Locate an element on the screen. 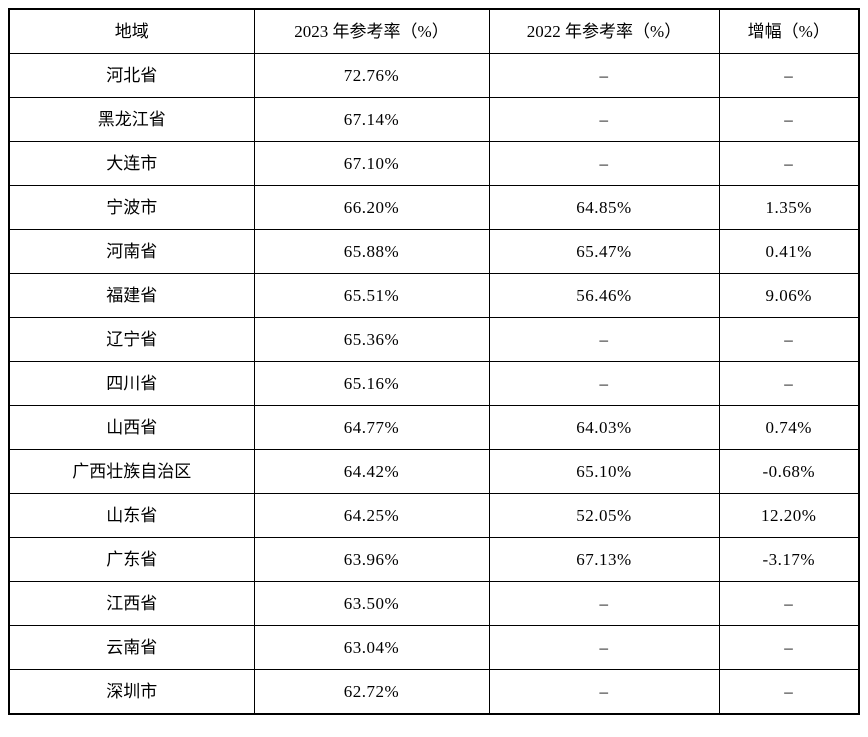  region-cell: 宁波市 is located at coordinates (131, 207).